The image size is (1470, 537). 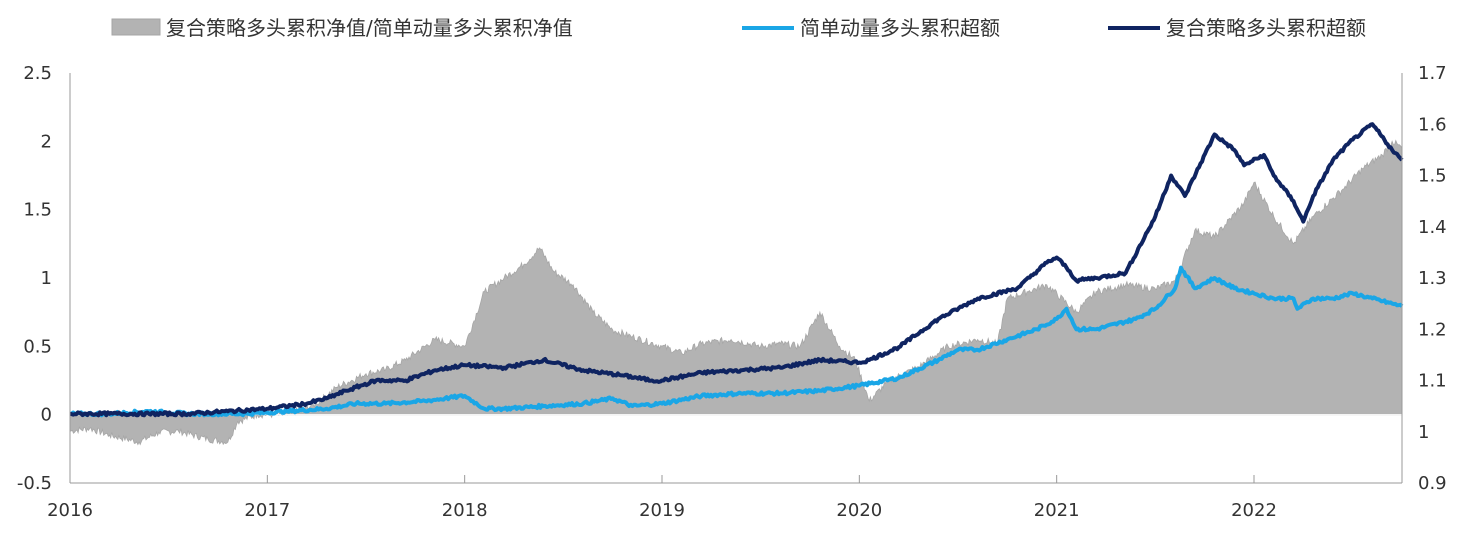 What do you see at coordinates (46, 141) in the screenshot?
I see `y-left-tick-label: 2` at bounding box center [46, 141].